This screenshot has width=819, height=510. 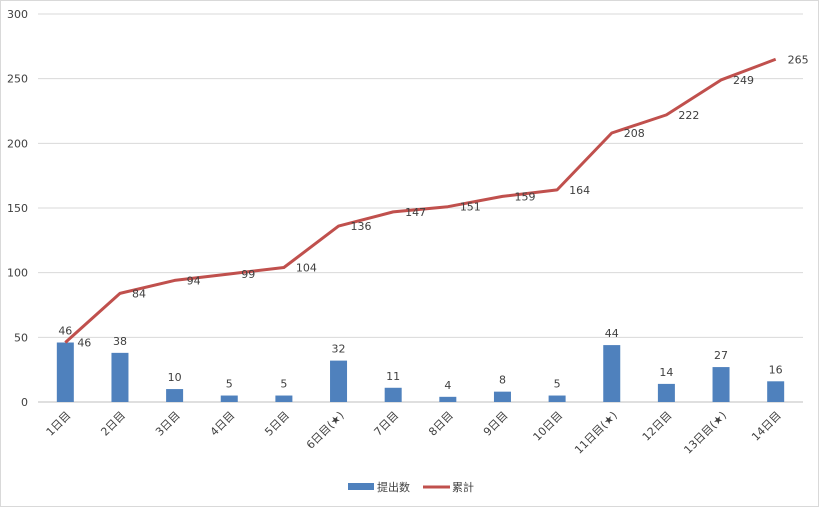 I want to click on bar-data-label: 32, so click(x=339, y=349).